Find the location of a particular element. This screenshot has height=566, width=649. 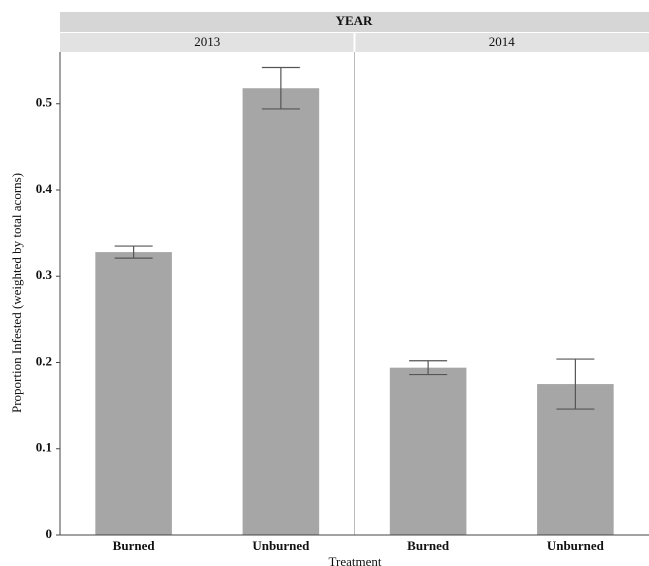

panel-title: 2013 is located at coordinates (207, 41).